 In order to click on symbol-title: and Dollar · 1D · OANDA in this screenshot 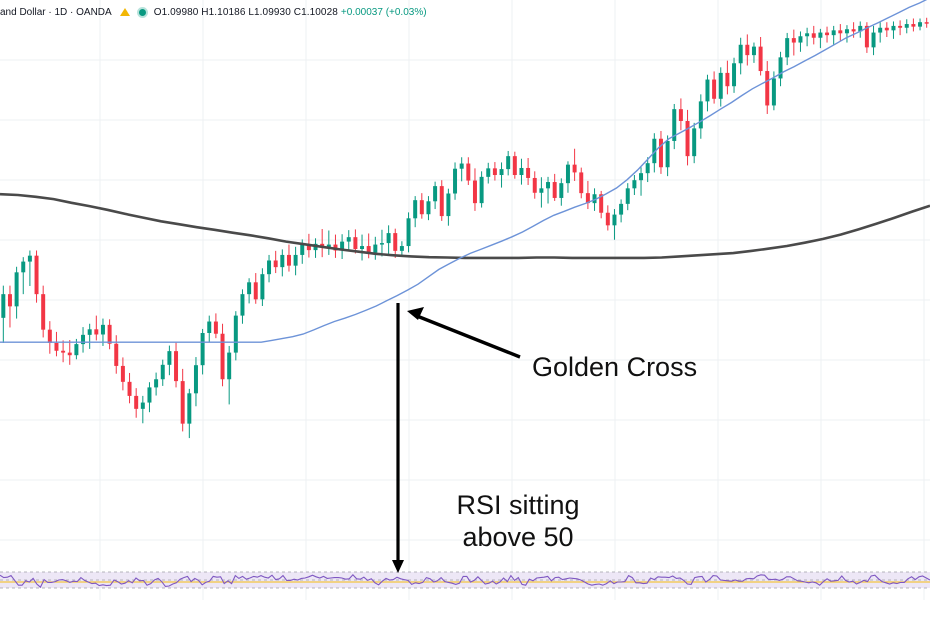, I will do `click(56, 12)`.